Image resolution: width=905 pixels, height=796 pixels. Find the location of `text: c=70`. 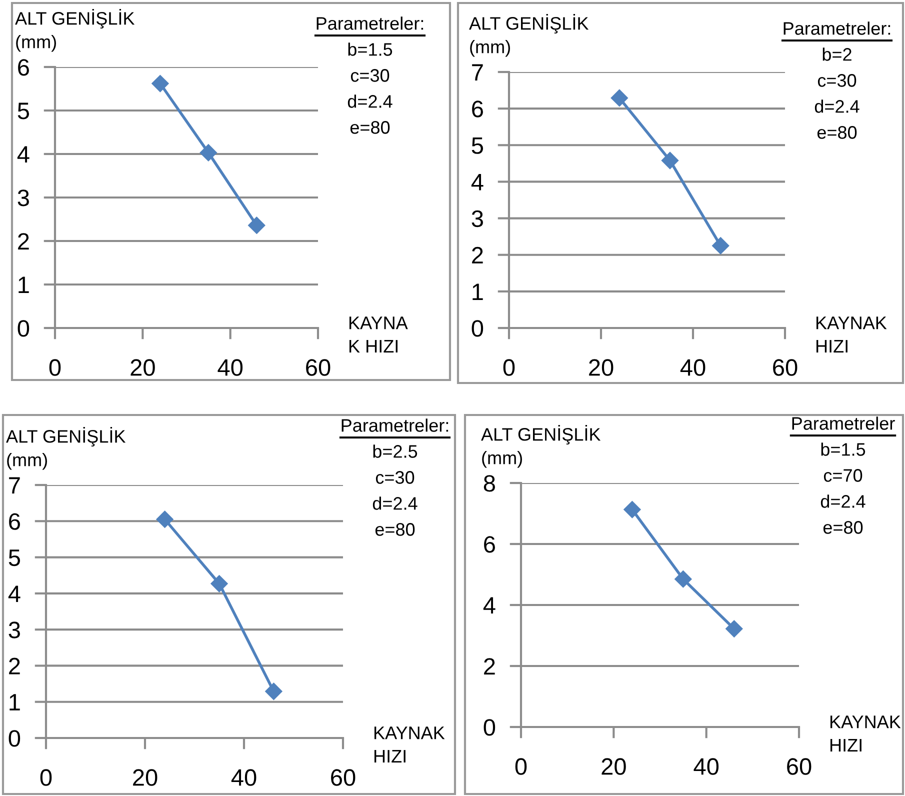

text: c=70 is located at coordinates (843, 475).